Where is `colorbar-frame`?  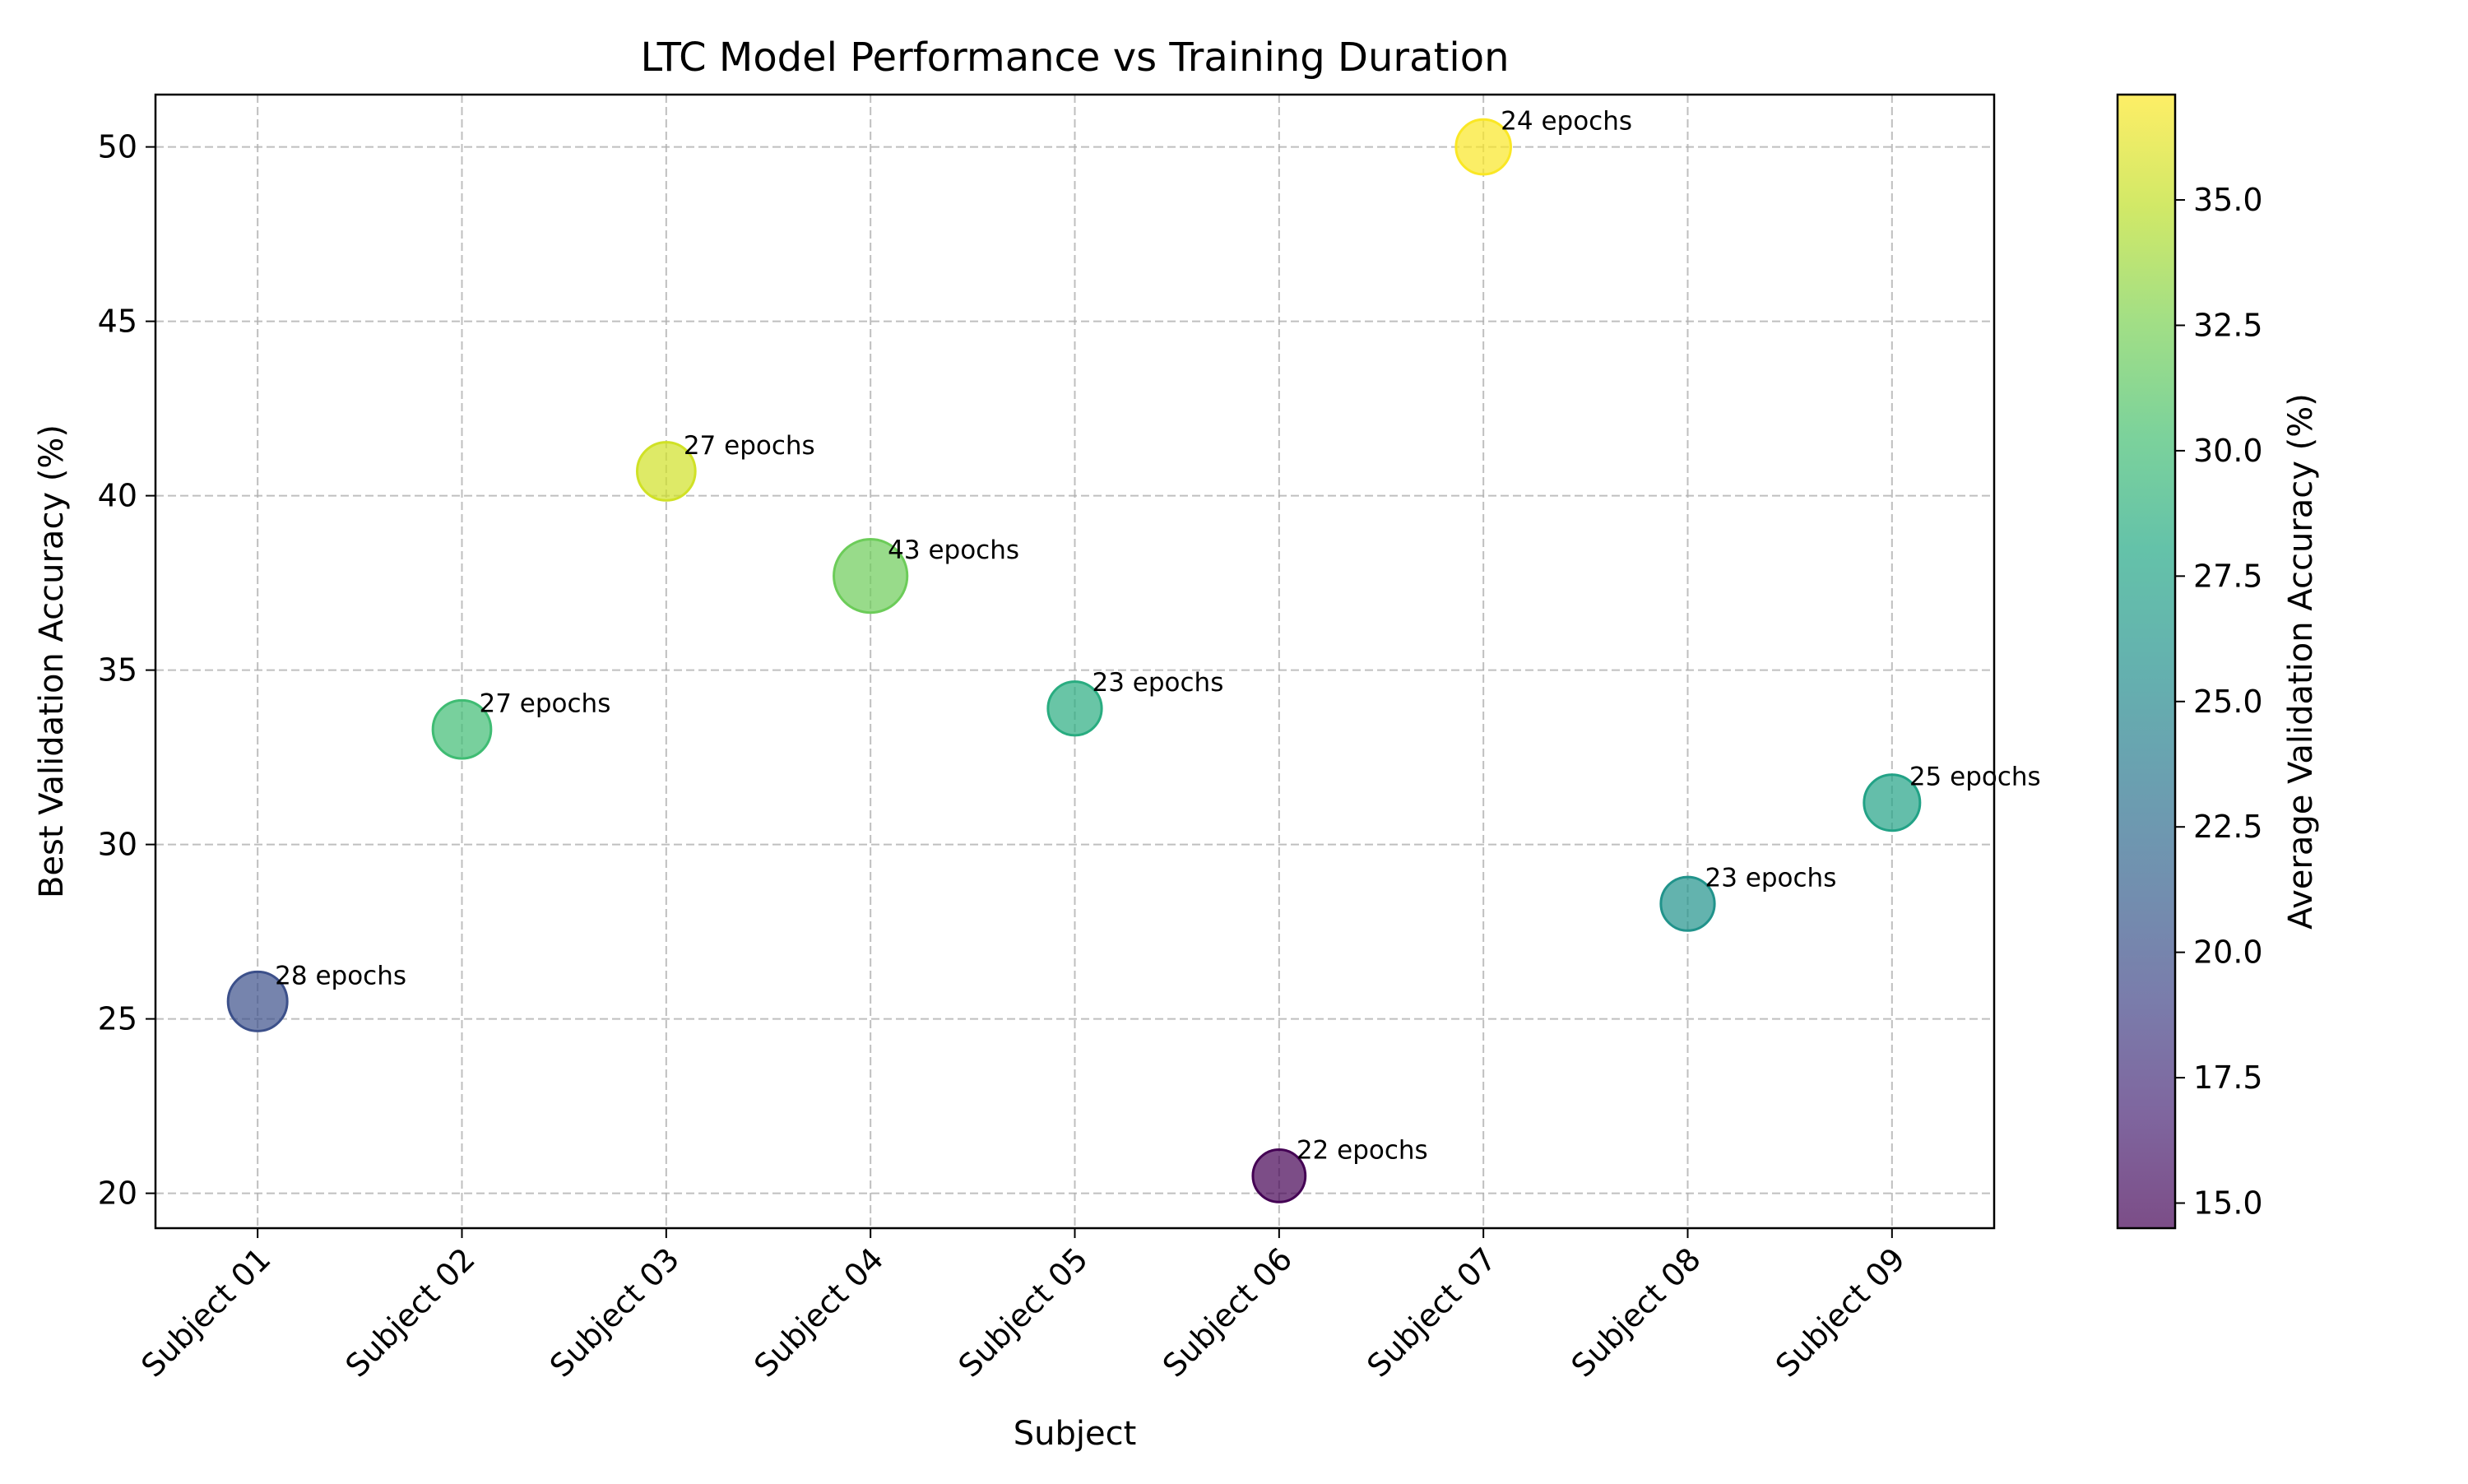
colorbar-frame is located at coordinates (2146, 661).